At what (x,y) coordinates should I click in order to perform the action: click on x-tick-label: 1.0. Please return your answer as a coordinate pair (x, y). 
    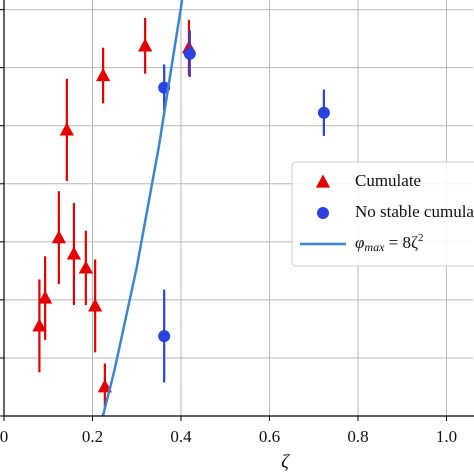
    Looking at the image, I should click on (446, 436).